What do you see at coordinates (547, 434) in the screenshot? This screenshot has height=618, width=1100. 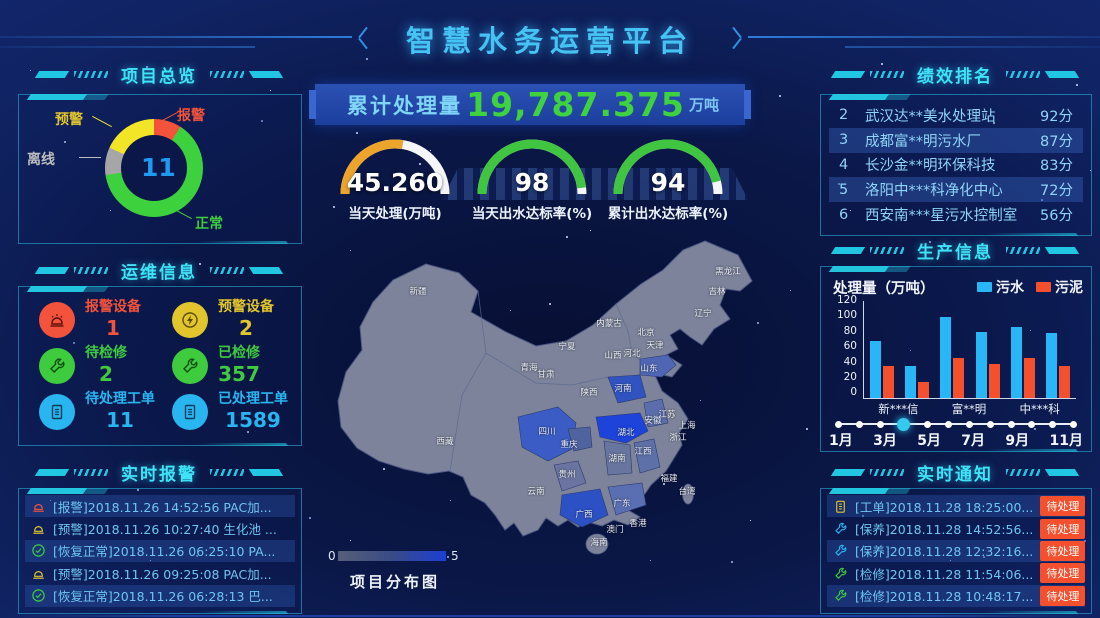 I see `map-region-sichuan` at bounding box center [547, 434].